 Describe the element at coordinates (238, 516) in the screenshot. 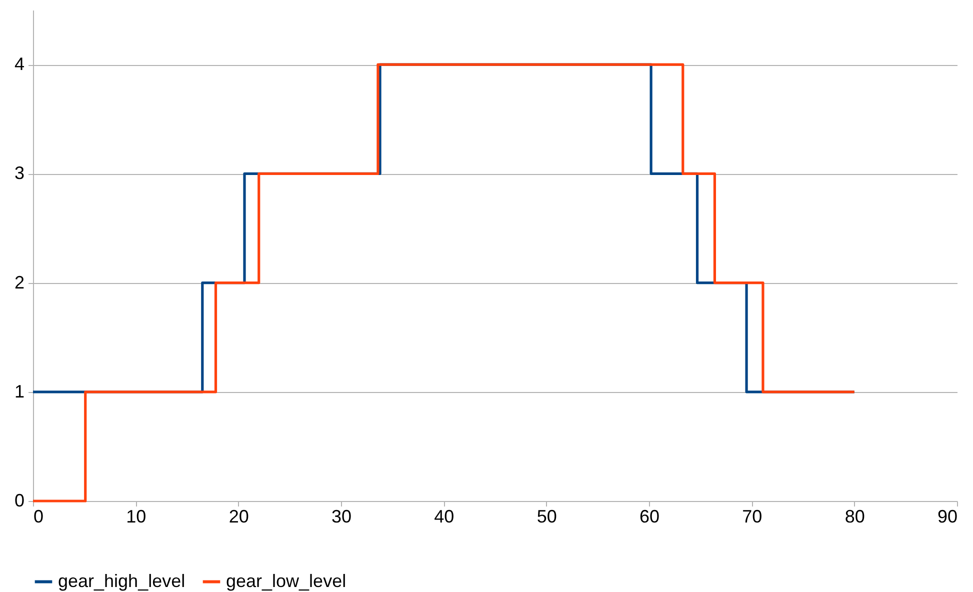

I see `x-tick-label: 20` at that location.